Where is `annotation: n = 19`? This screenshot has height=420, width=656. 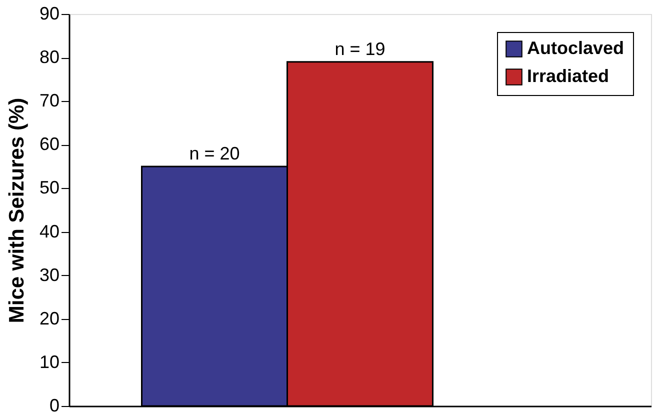 annotation: n = 19 is located at coordinates (360, 48).